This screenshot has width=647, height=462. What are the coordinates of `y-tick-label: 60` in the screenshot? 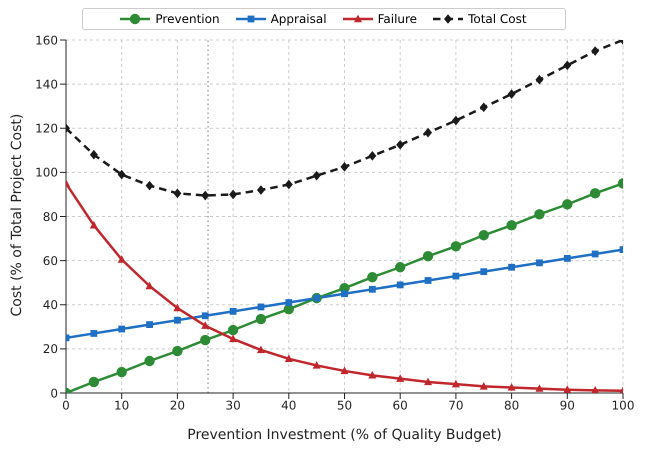 It's located at (50, 261).